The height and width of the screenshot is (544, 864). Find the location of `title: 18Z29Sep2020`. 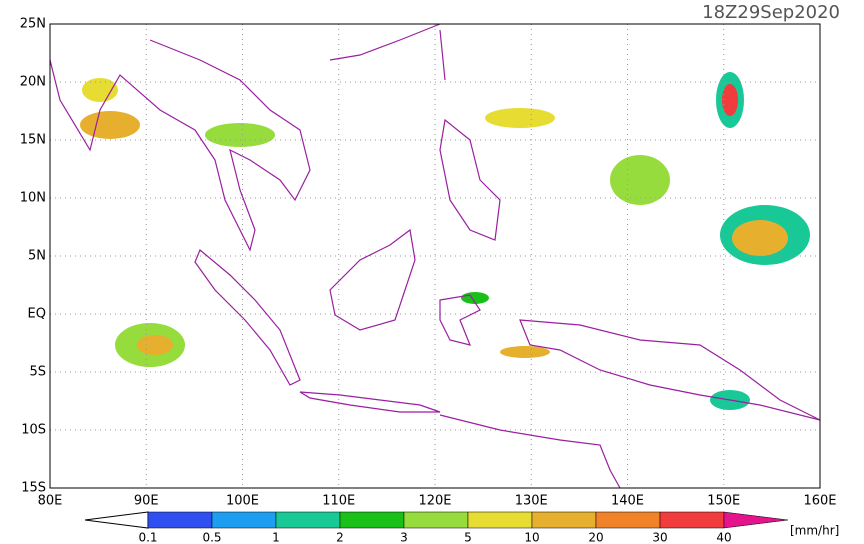

title: 18Z29Sep2020 is located at coordinates (771, 12).